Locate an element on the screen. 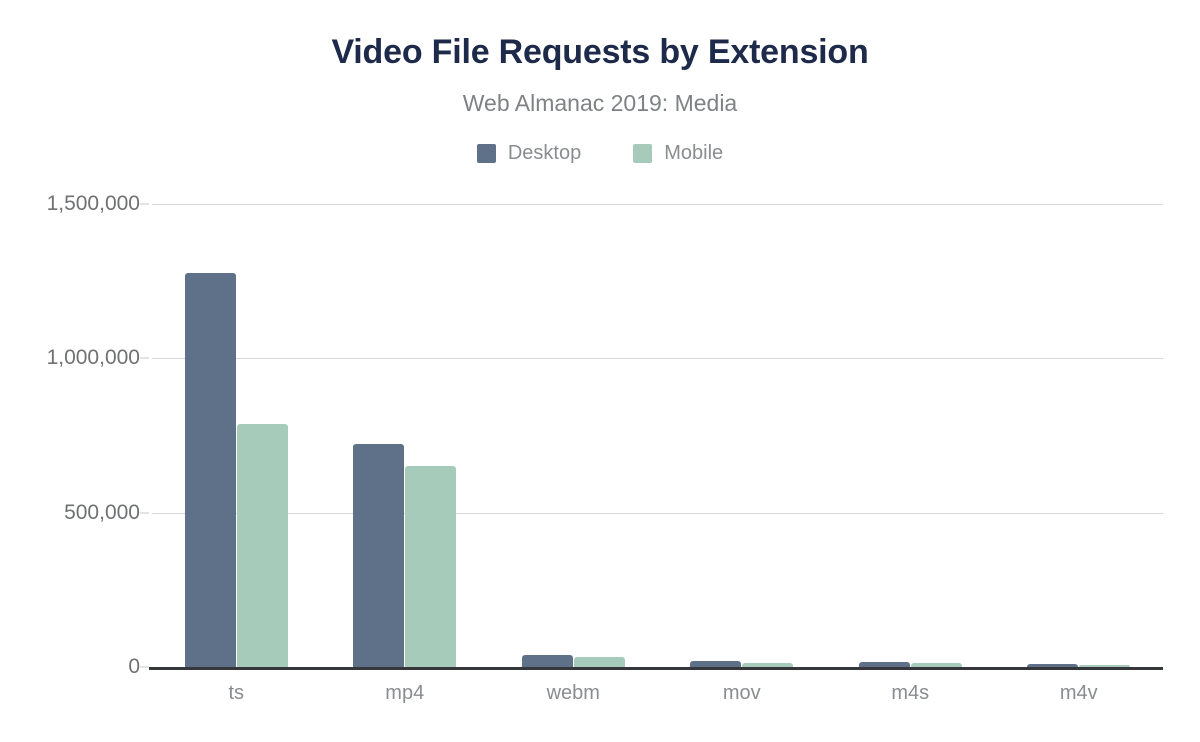 The width and height of the screenshot is (1200, 742). x-axis-line is located at coordinates (656, 668).